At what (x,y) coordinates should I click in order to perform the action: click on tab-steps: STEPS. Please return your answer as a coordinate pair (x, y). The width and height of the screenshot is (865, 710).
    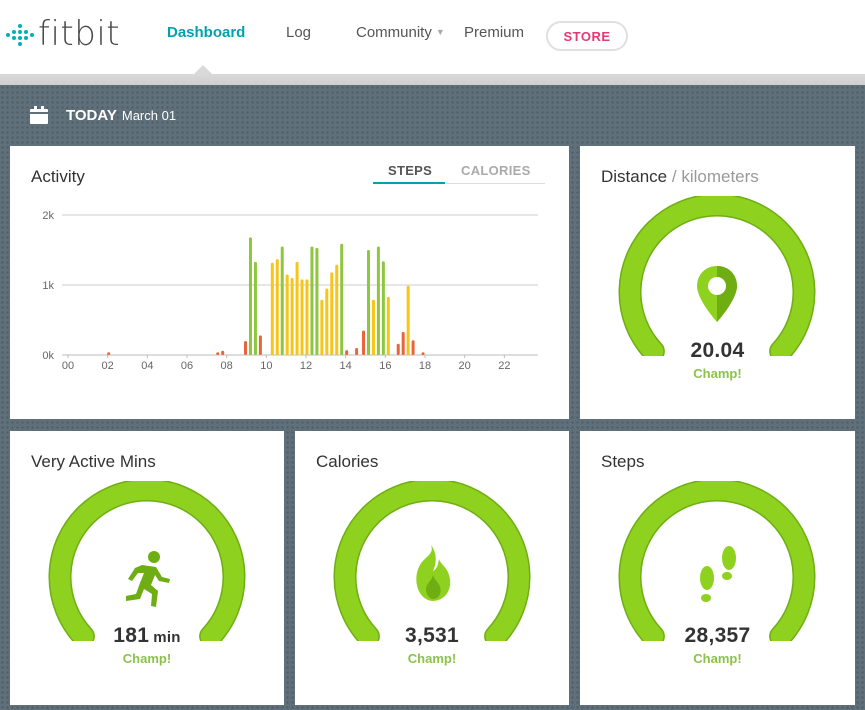
    Looking at the image, I should click on (410, 170).